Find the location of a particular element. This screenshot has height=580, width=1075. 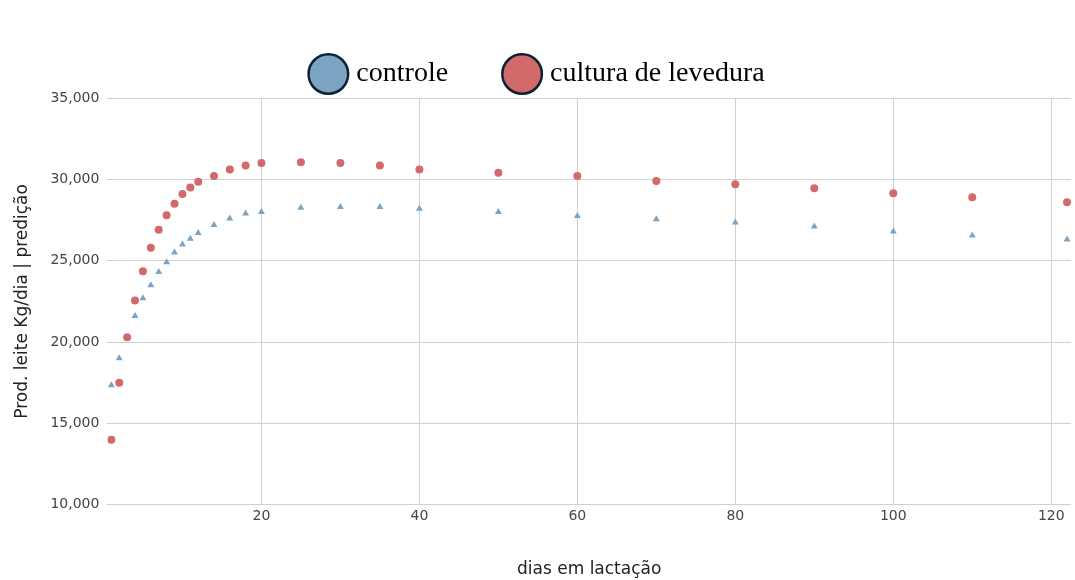

x-axis-title: dias em lactação is located at coordinates (589, 568).